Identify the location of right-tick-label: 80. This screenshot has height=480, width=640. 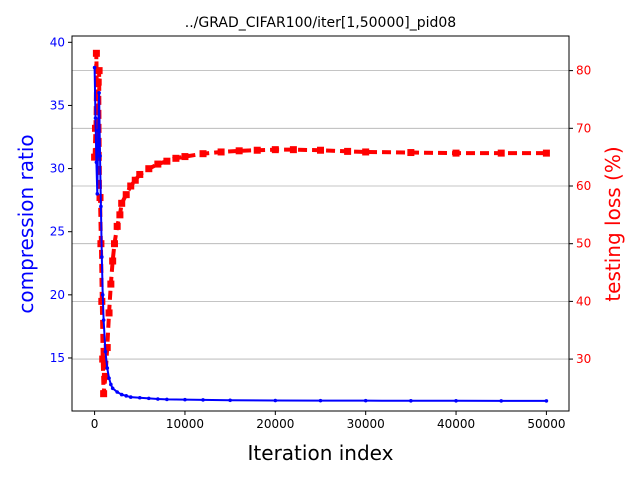
(583, 71).